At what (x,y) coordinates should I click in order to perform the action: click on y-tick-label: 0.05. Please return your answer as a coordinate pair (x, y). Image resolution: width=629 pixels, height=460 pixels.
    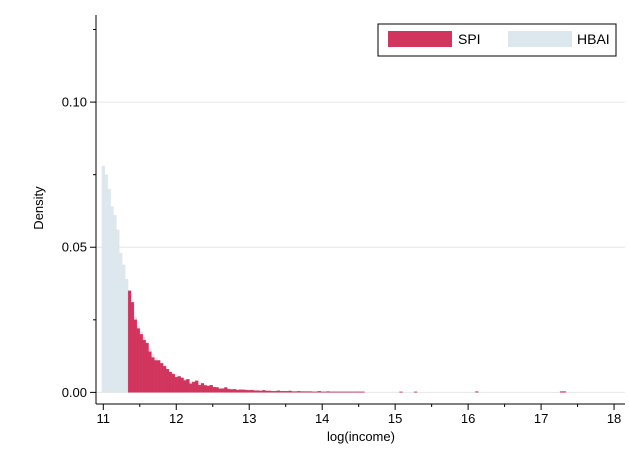
    Looking at the image, I should click on (74, 247).